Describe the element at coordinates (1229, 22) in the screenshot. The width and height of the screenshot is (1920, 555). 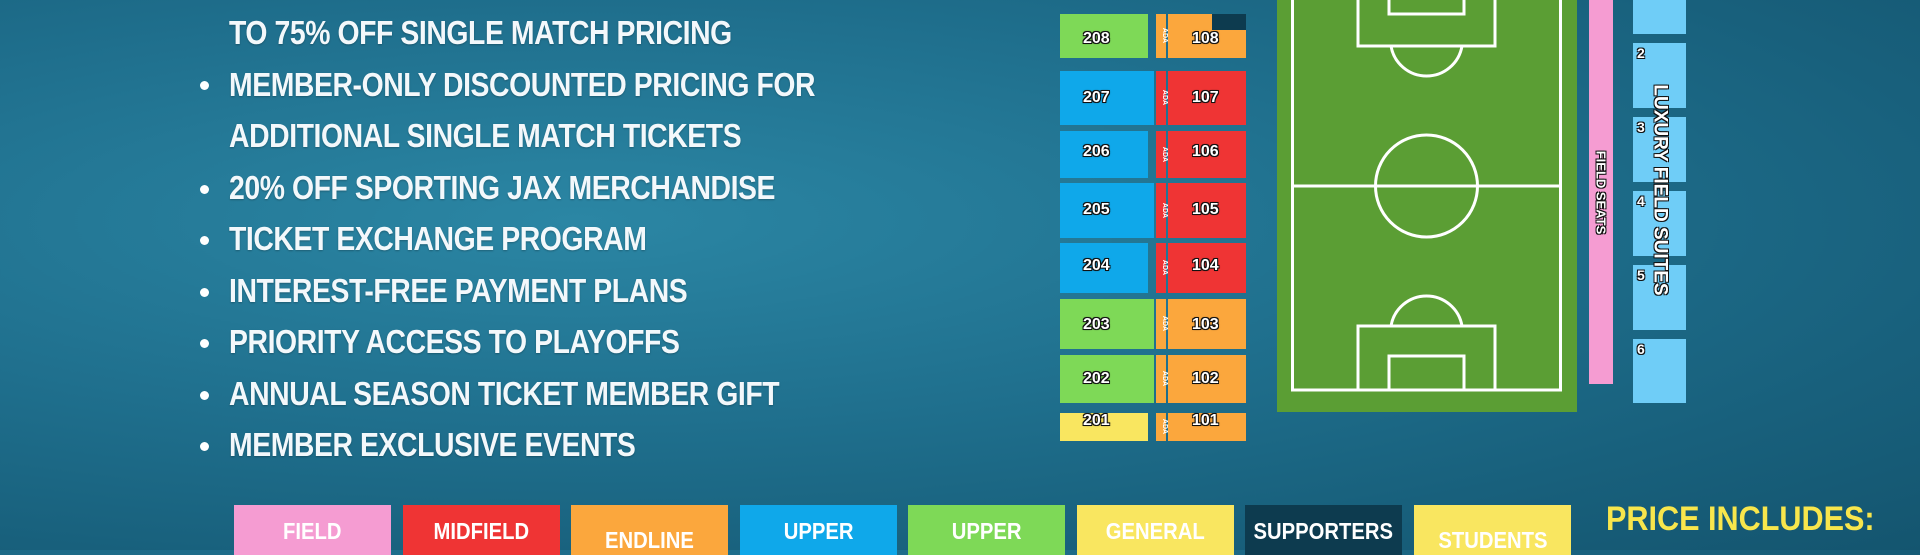
I see `section-108-notch` at that location.